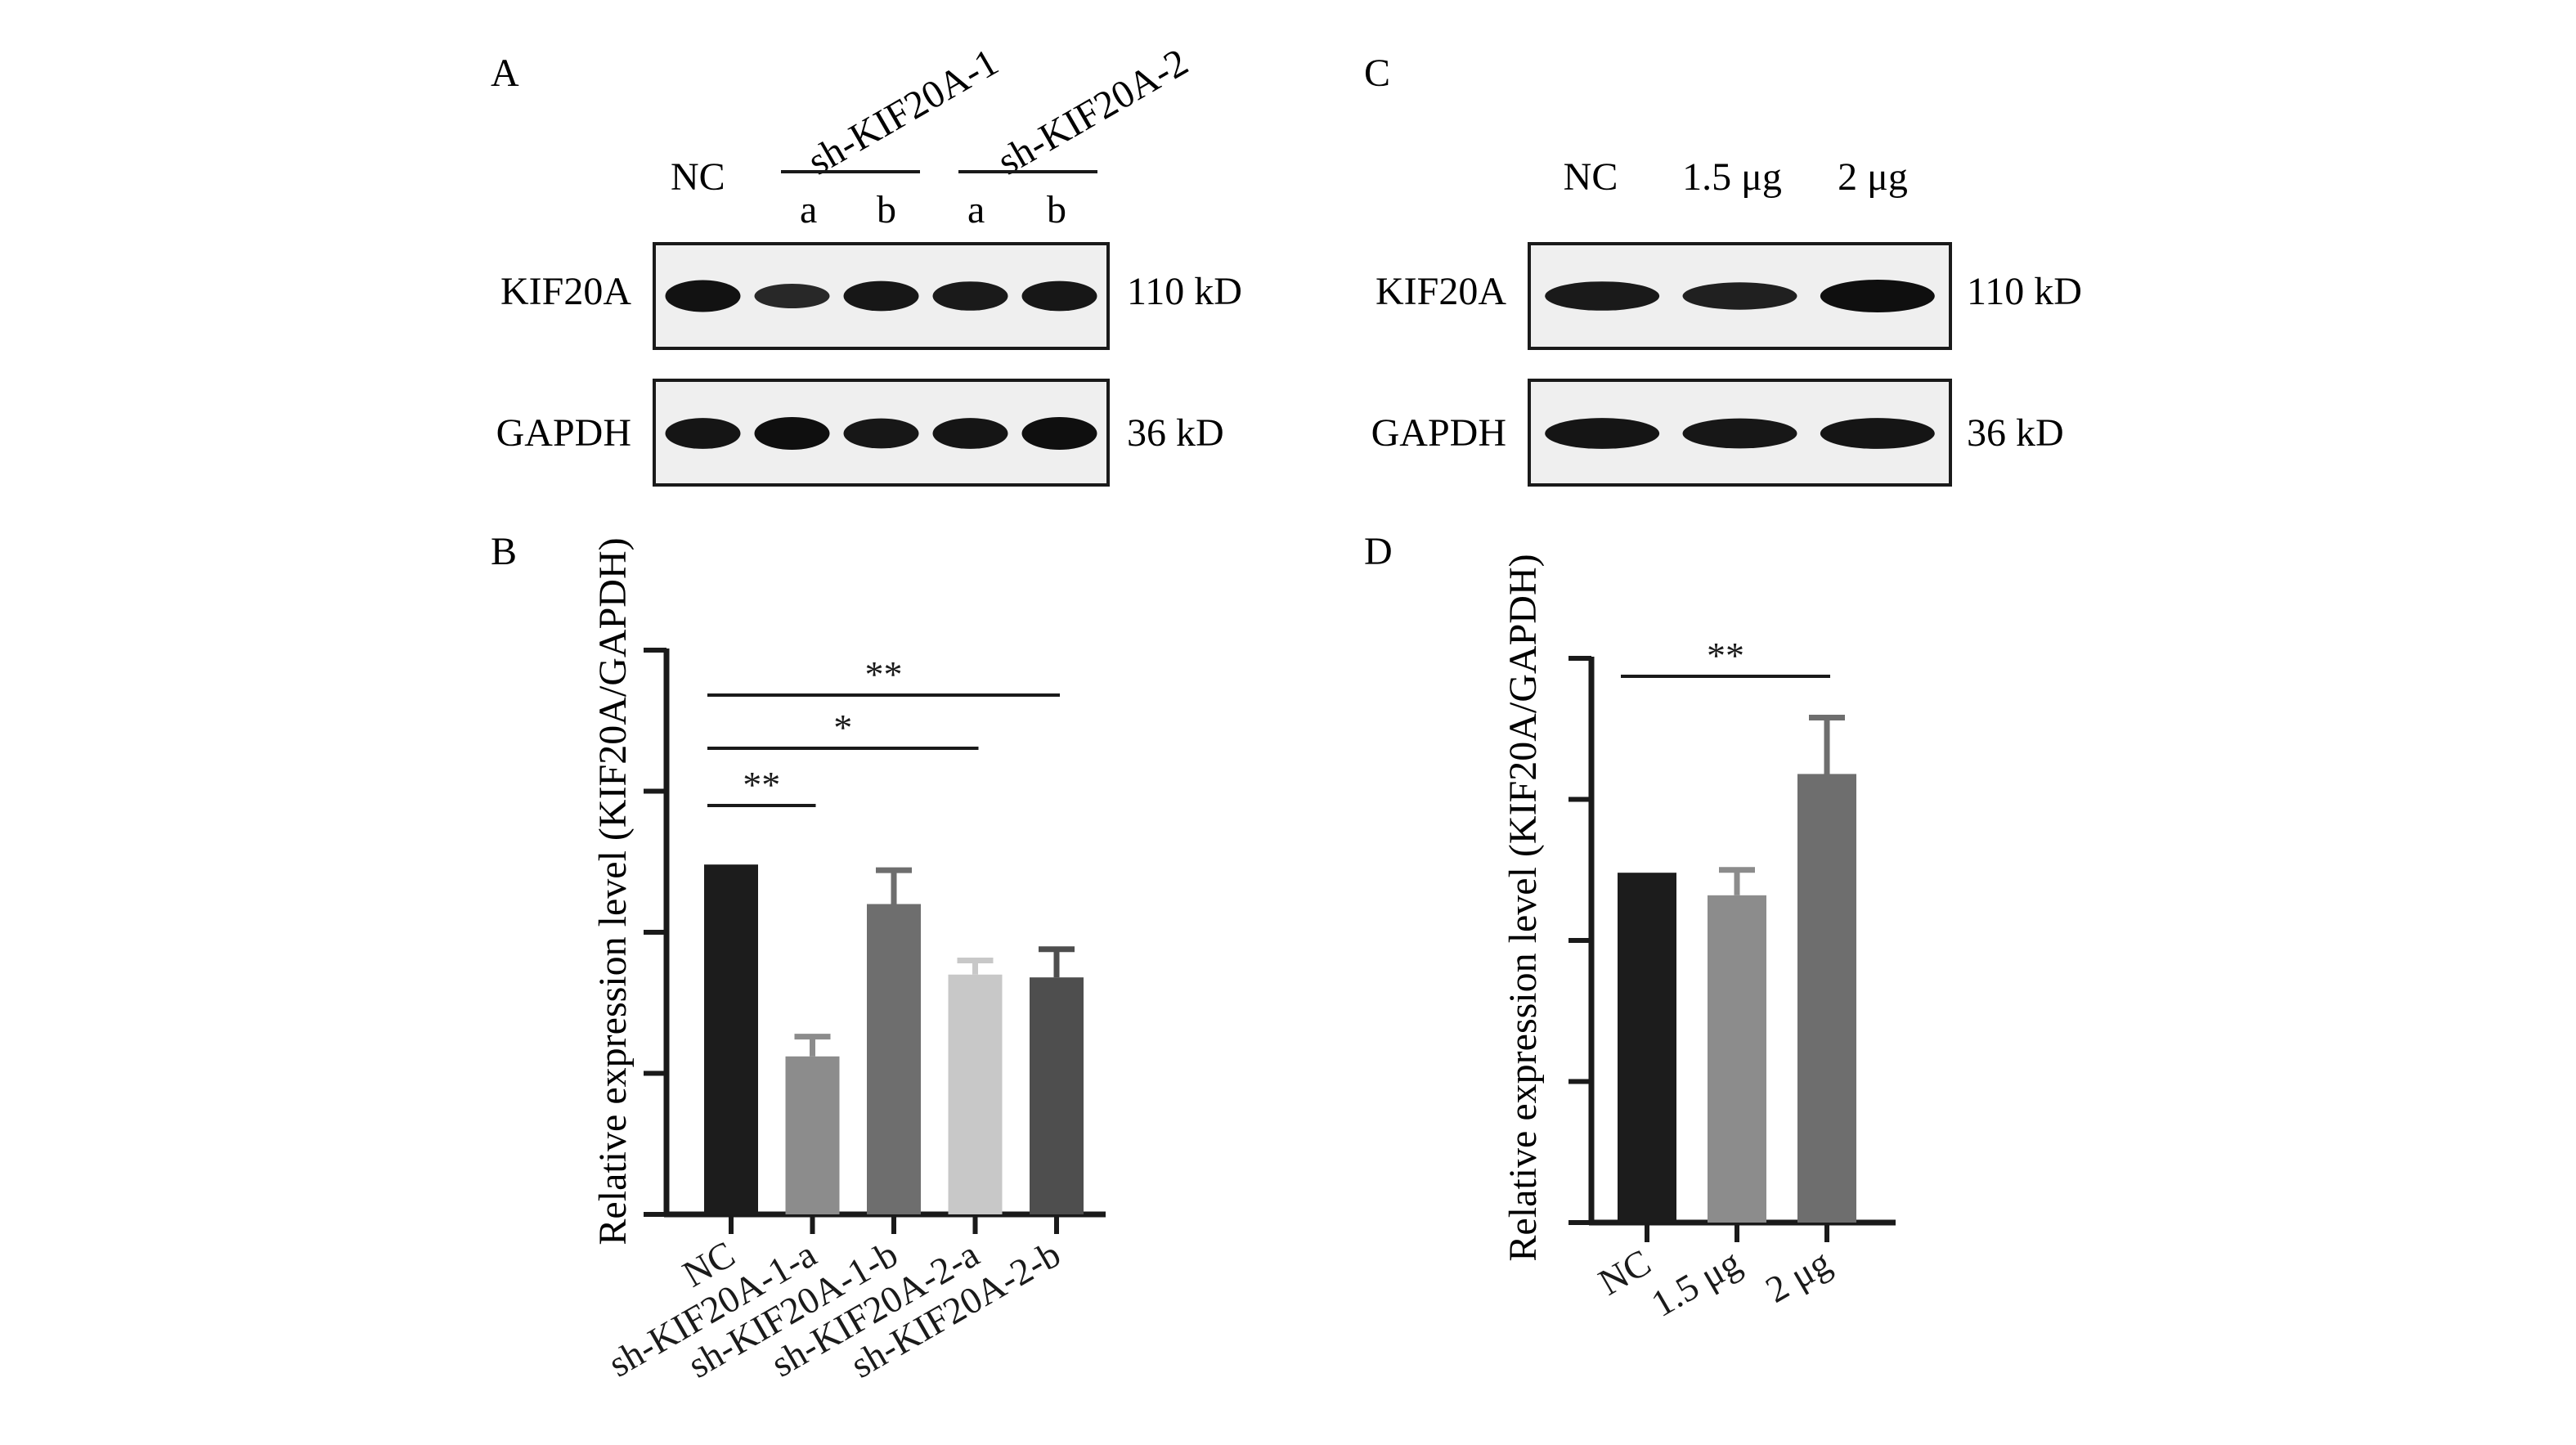  What do you see at coordinates (1377, 73) in the screenshot?
I see `panel-c-letter: C` at bounding box center [1377, 73].